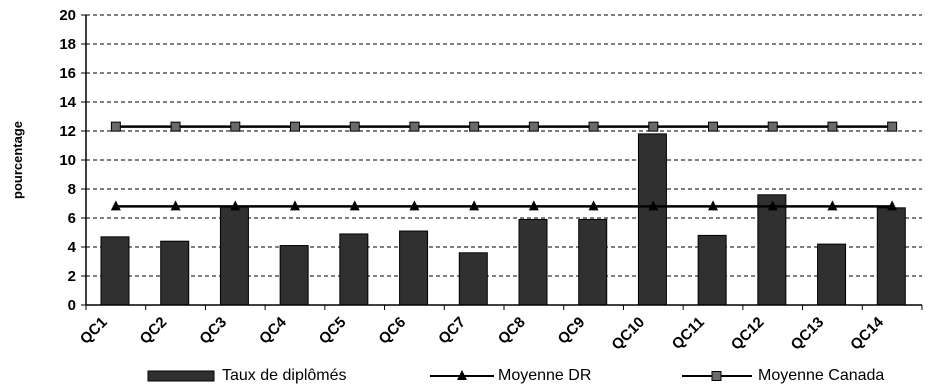 Image resolution: width=930 pixels, height=387 pixels. What do you see at coordinates (67, 73) in the screenshot?
I see `y-tick-label: 16` at bounding box center [67, 73].